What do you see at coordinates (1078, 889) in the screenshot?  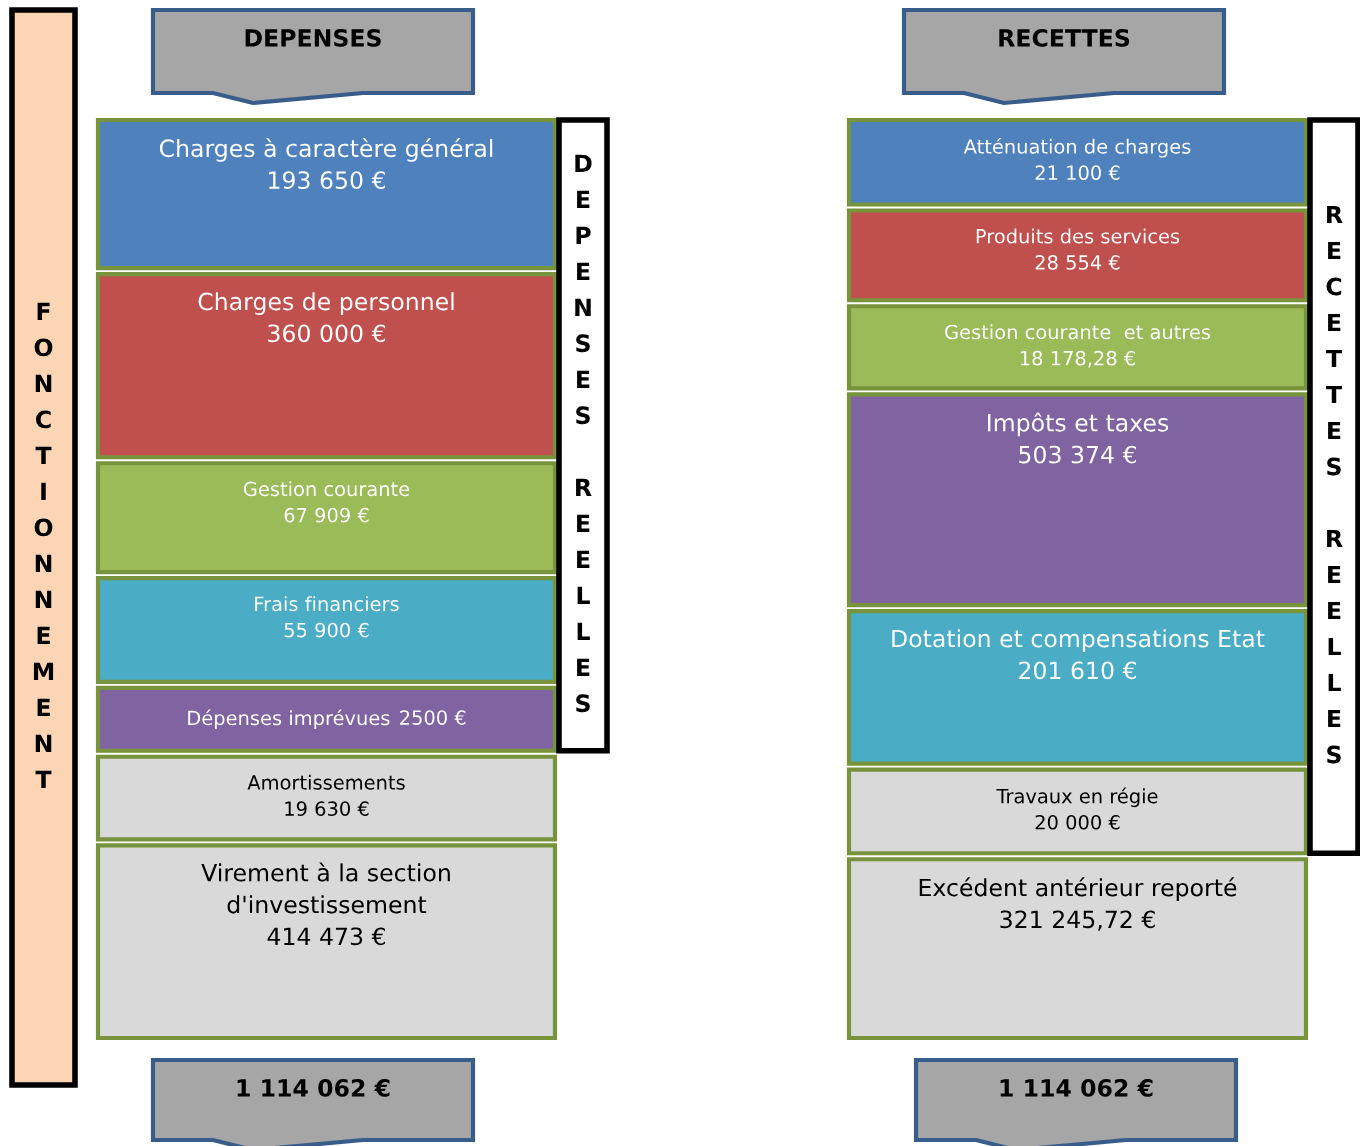 I see `category-label: Excédent antérieur reporté` at bounding box center [1078, 889].